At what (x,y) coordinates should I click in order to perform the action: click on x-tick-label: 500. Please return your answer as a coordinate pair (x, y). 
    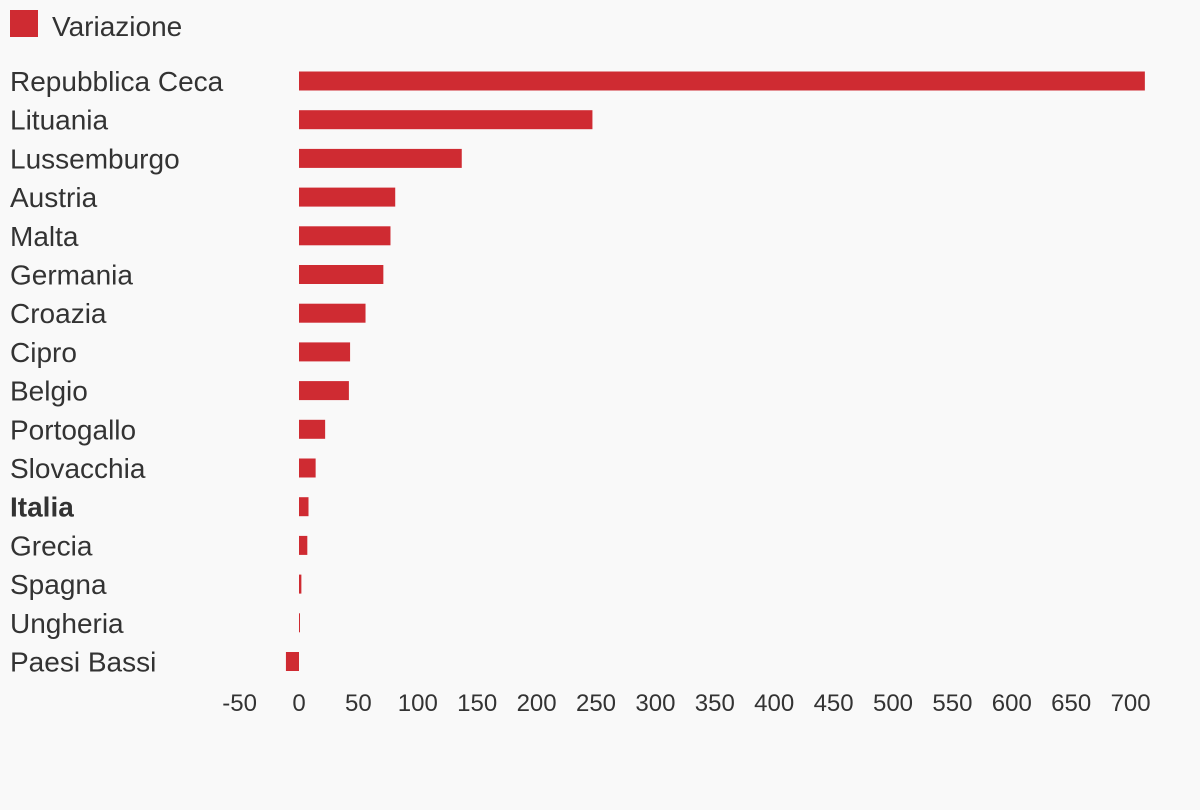
    Looking at the image, I should click on (893, 703).